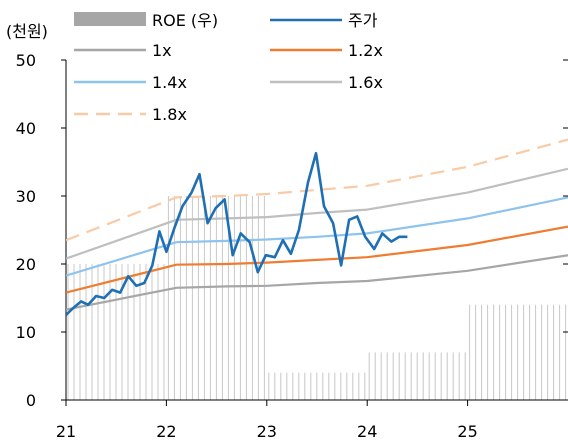 The image size is (568, 442). What do you see at coordinates (26, 196) in the screenshot?
I see `y-tick-label: 30` at bounding box center [26, 196].